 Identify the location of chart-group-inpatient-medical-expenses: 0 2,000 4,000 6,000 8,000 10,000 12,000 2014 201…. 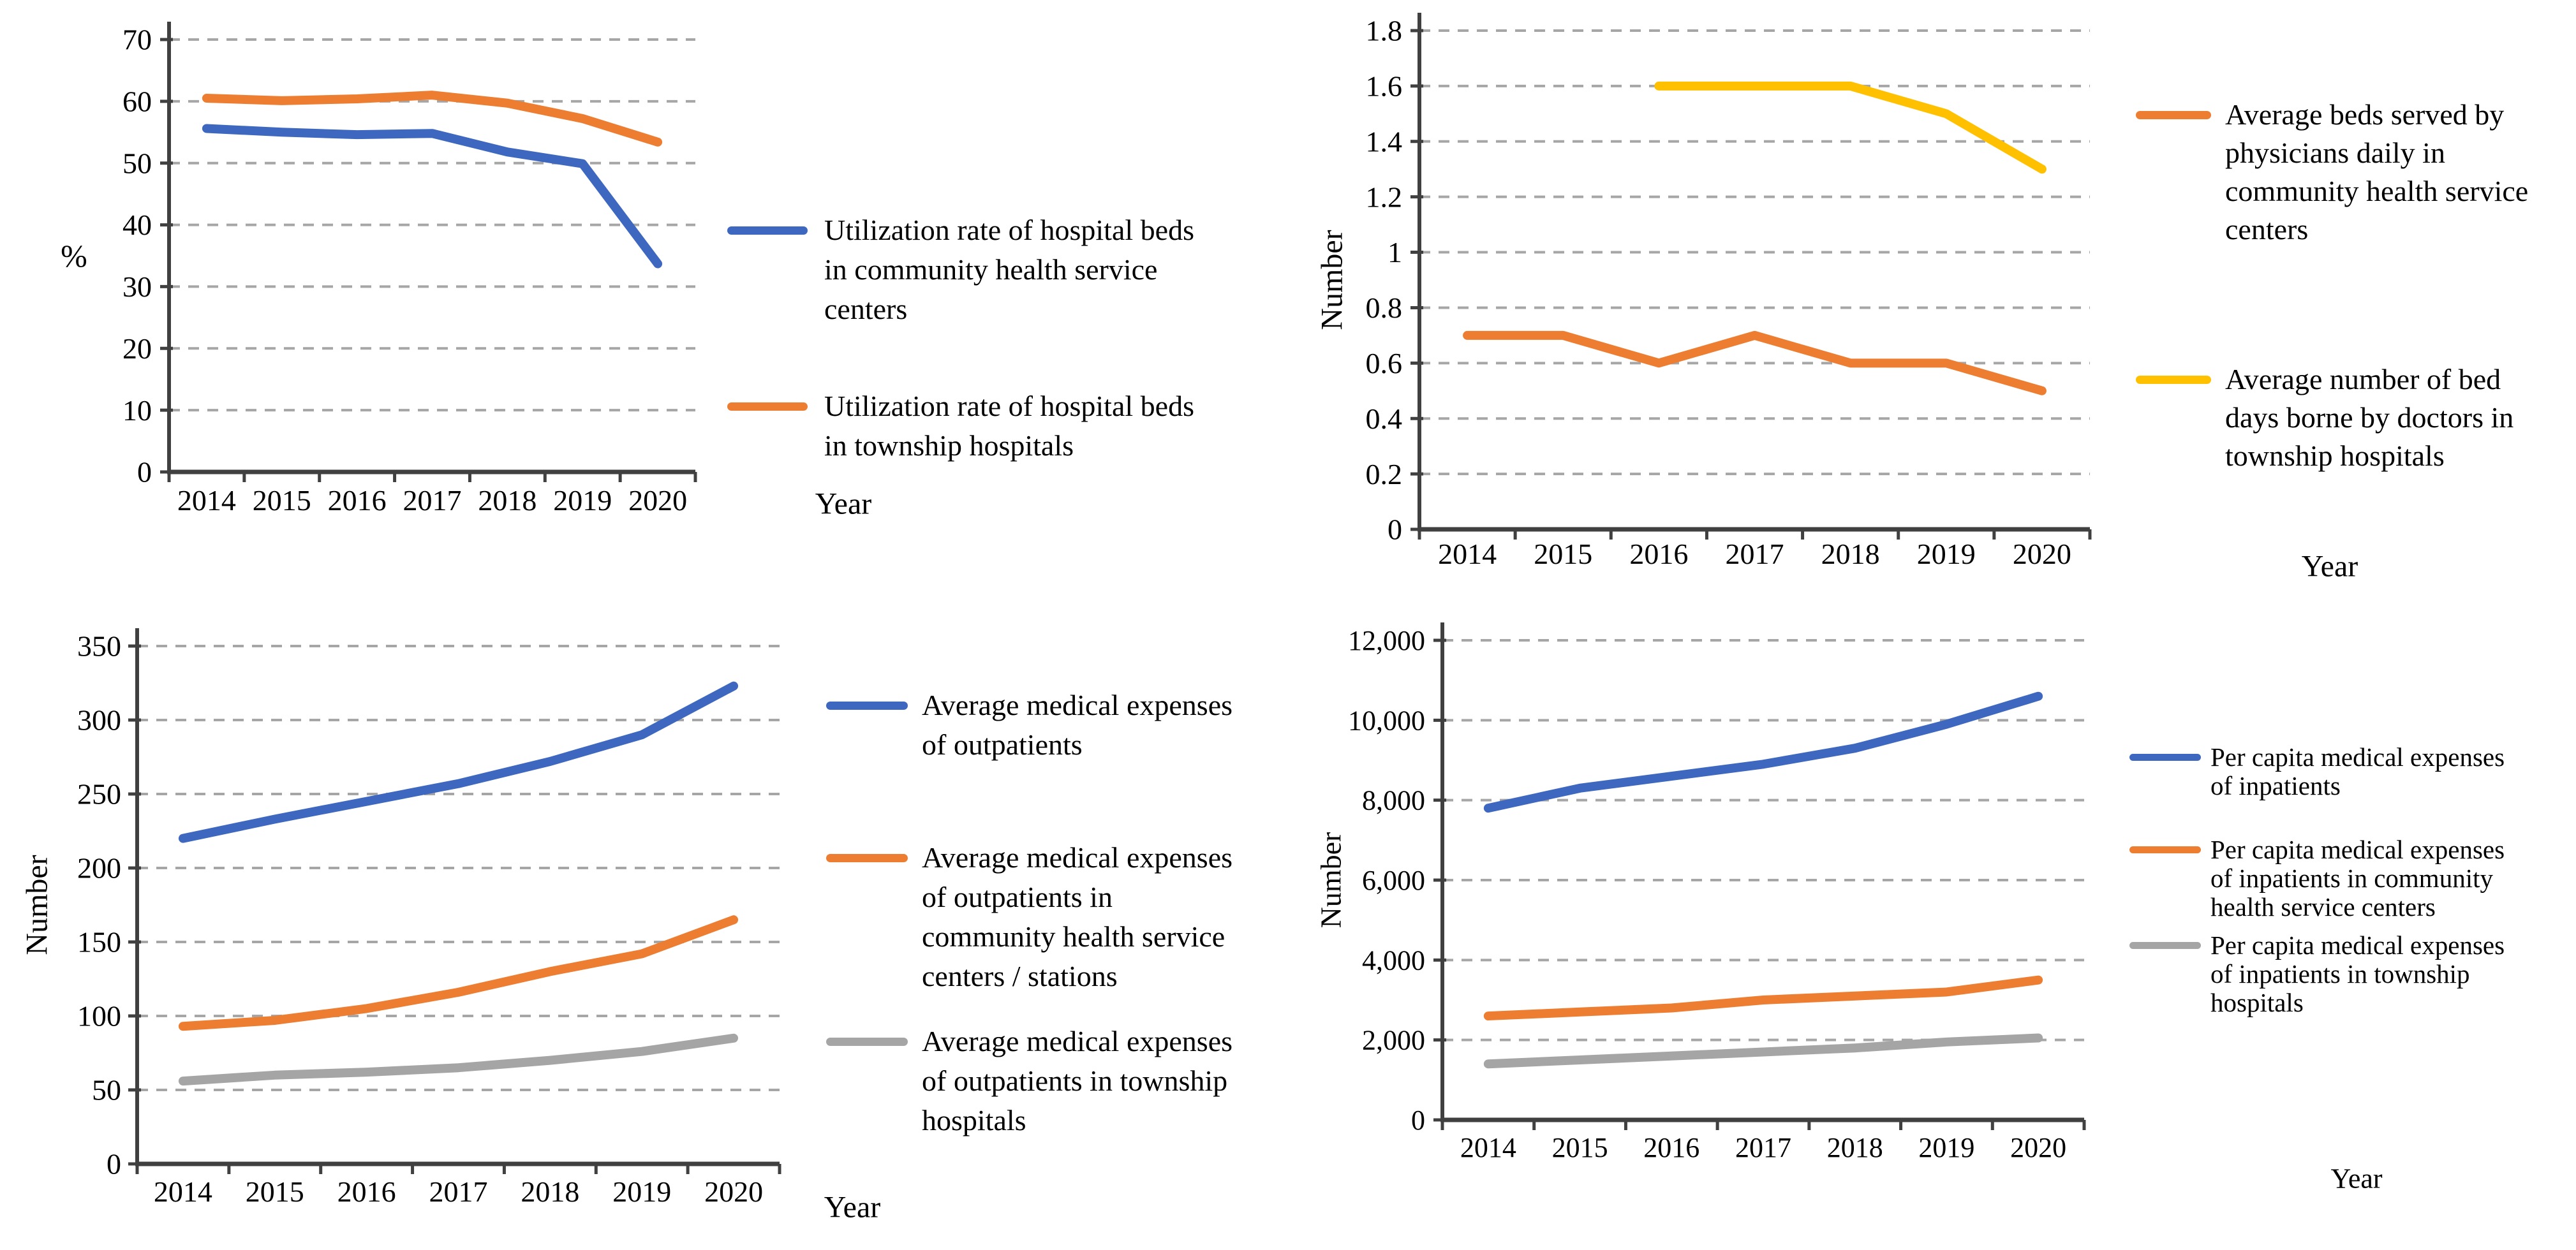
(1717, 892).